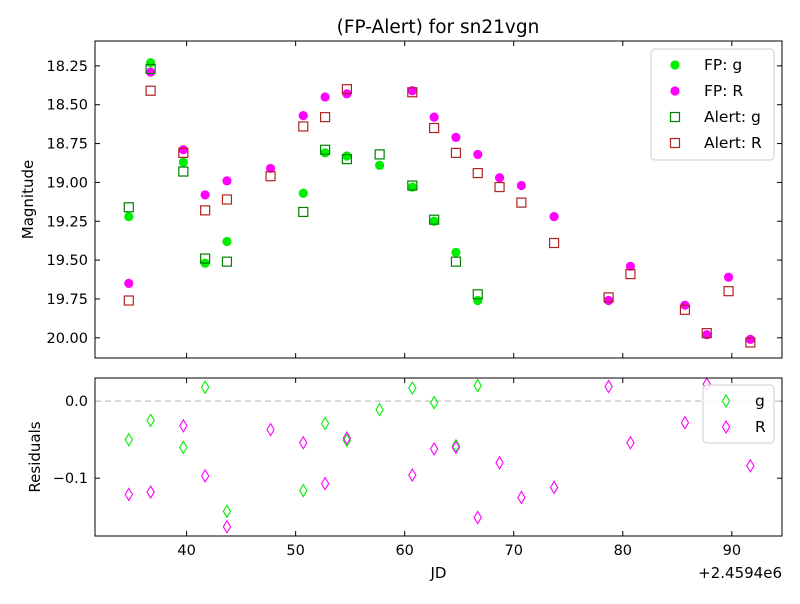 The height and width of the screenshot is (604, 800). I want to click on legend-label: R, so click(760, 427).